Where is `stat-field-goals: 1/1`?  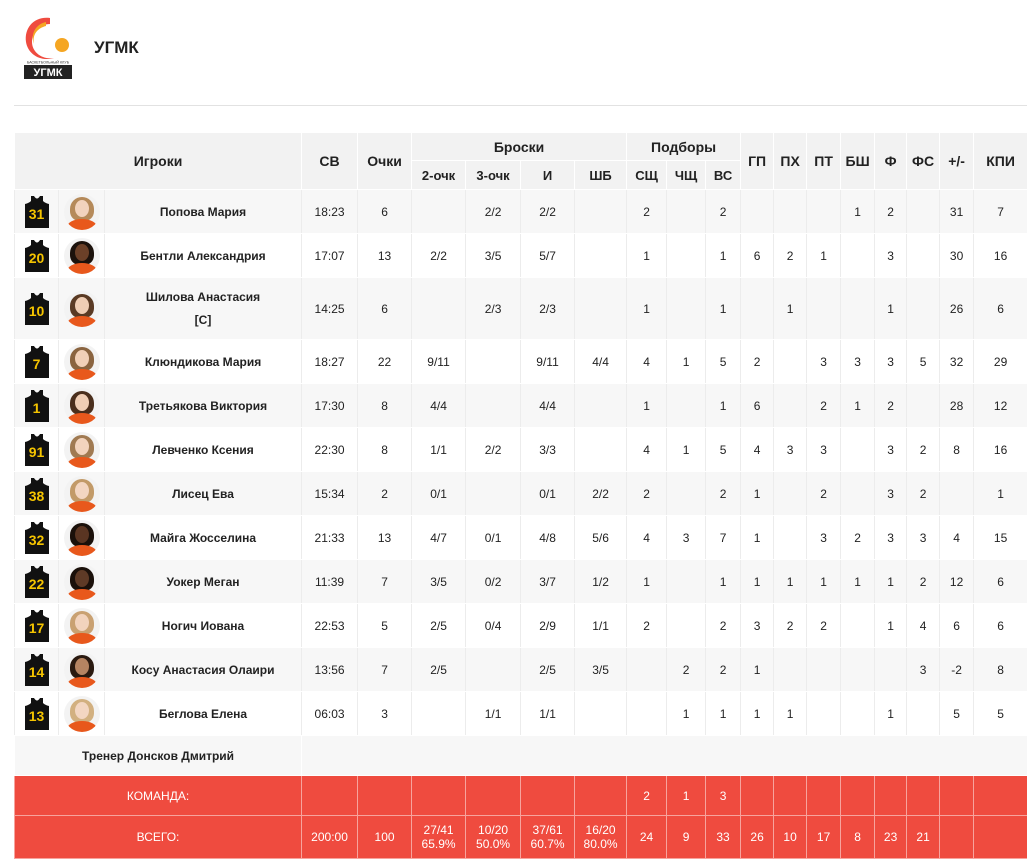
stat-field-goals: 1/1 is located at coordinates (548, 713).